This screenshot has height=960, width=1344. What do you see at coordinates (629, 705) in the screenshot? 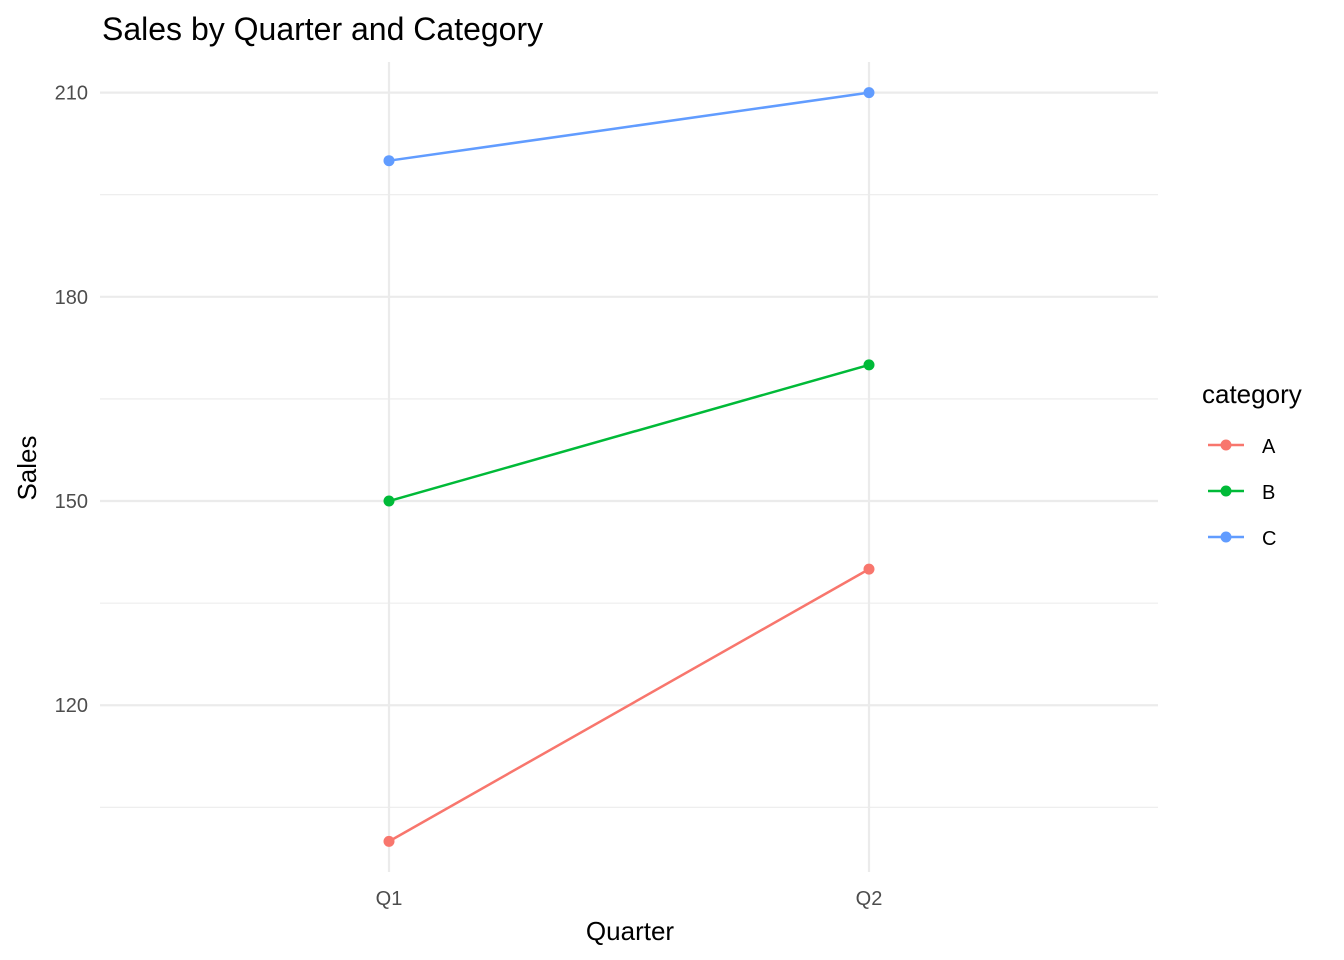
I see `series-line-A` at bounding box center [629, 705].